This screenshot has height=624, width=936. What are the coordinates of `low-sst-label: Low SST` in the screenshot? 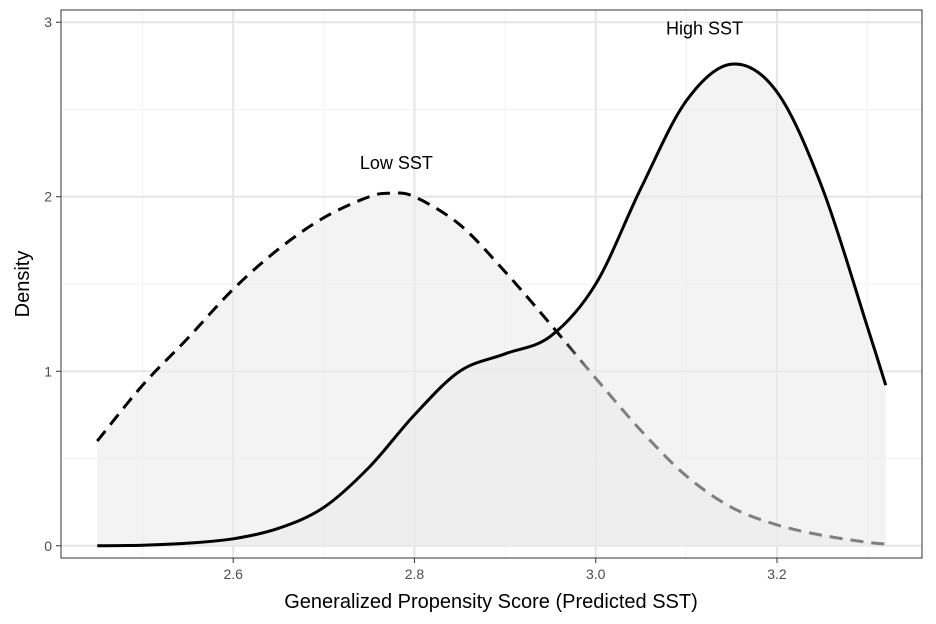 It's located at (396, 163).